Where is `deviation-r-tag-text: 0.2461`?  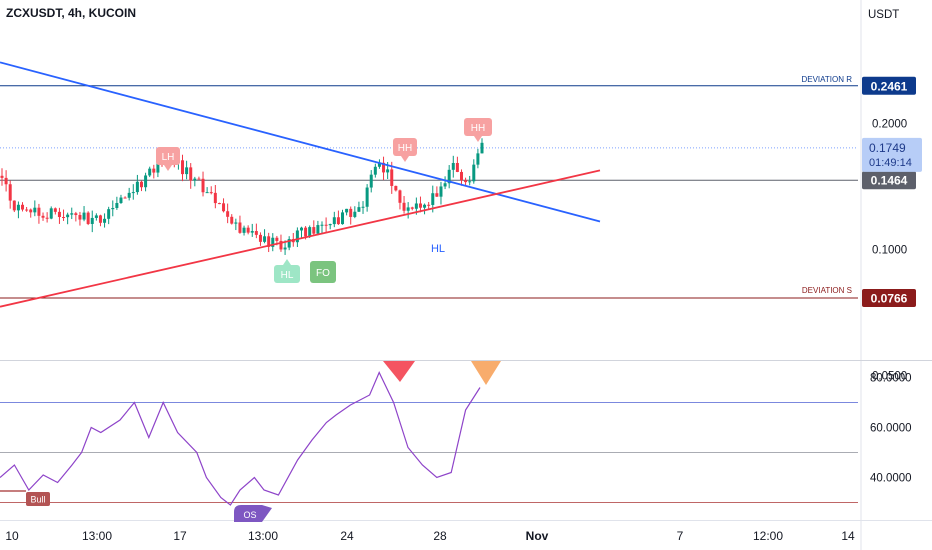
deviation-r-tag-text: 0.2461 is located at coordinates (889, 86).